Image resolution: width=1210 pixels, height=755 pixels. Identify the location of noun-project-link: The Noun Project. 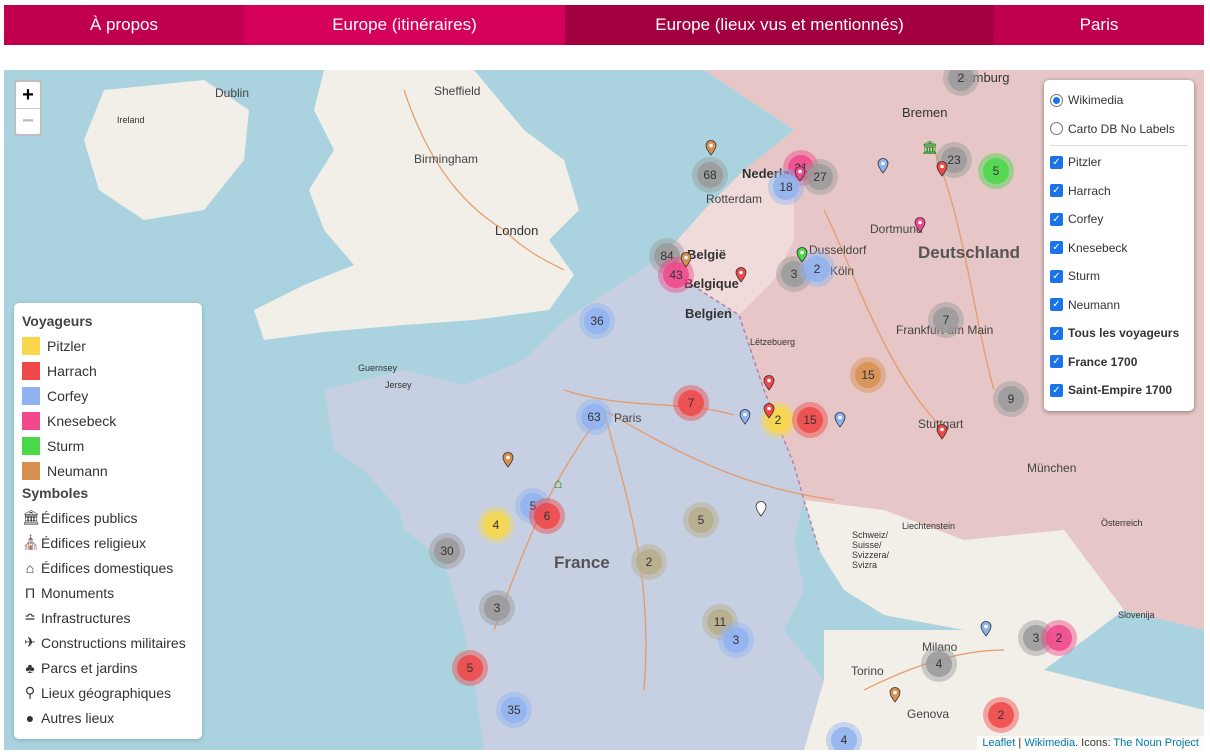
(1156, 743).